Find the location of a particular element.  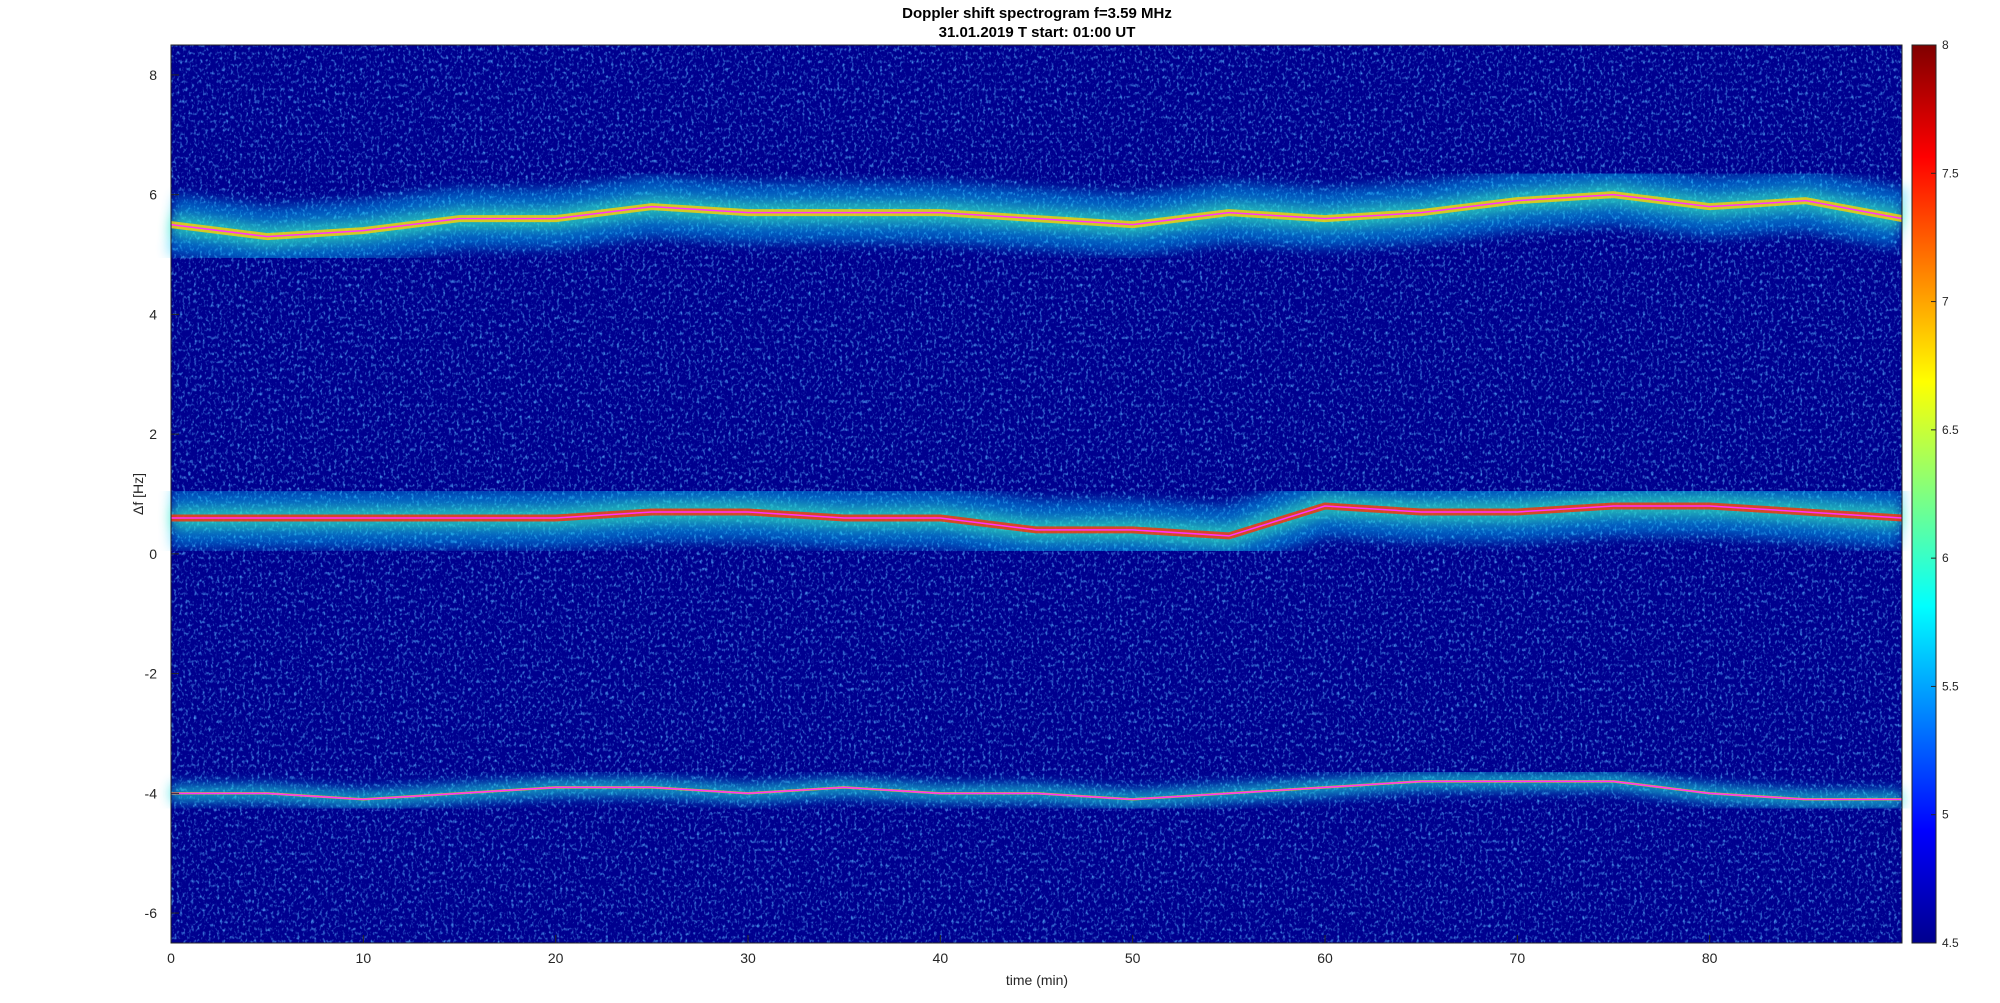

x-tick-label: 0 is located at coordinates (171, 958).